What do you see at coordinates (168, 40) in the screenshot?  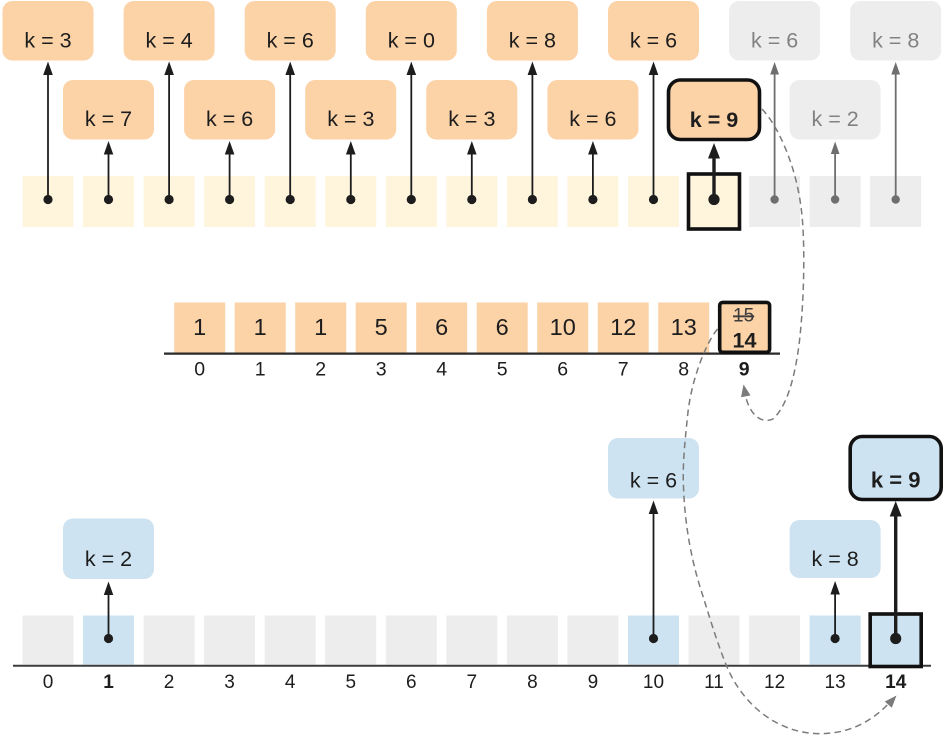 I see `svg-text: k = 4` at bounding box center [168, 40].